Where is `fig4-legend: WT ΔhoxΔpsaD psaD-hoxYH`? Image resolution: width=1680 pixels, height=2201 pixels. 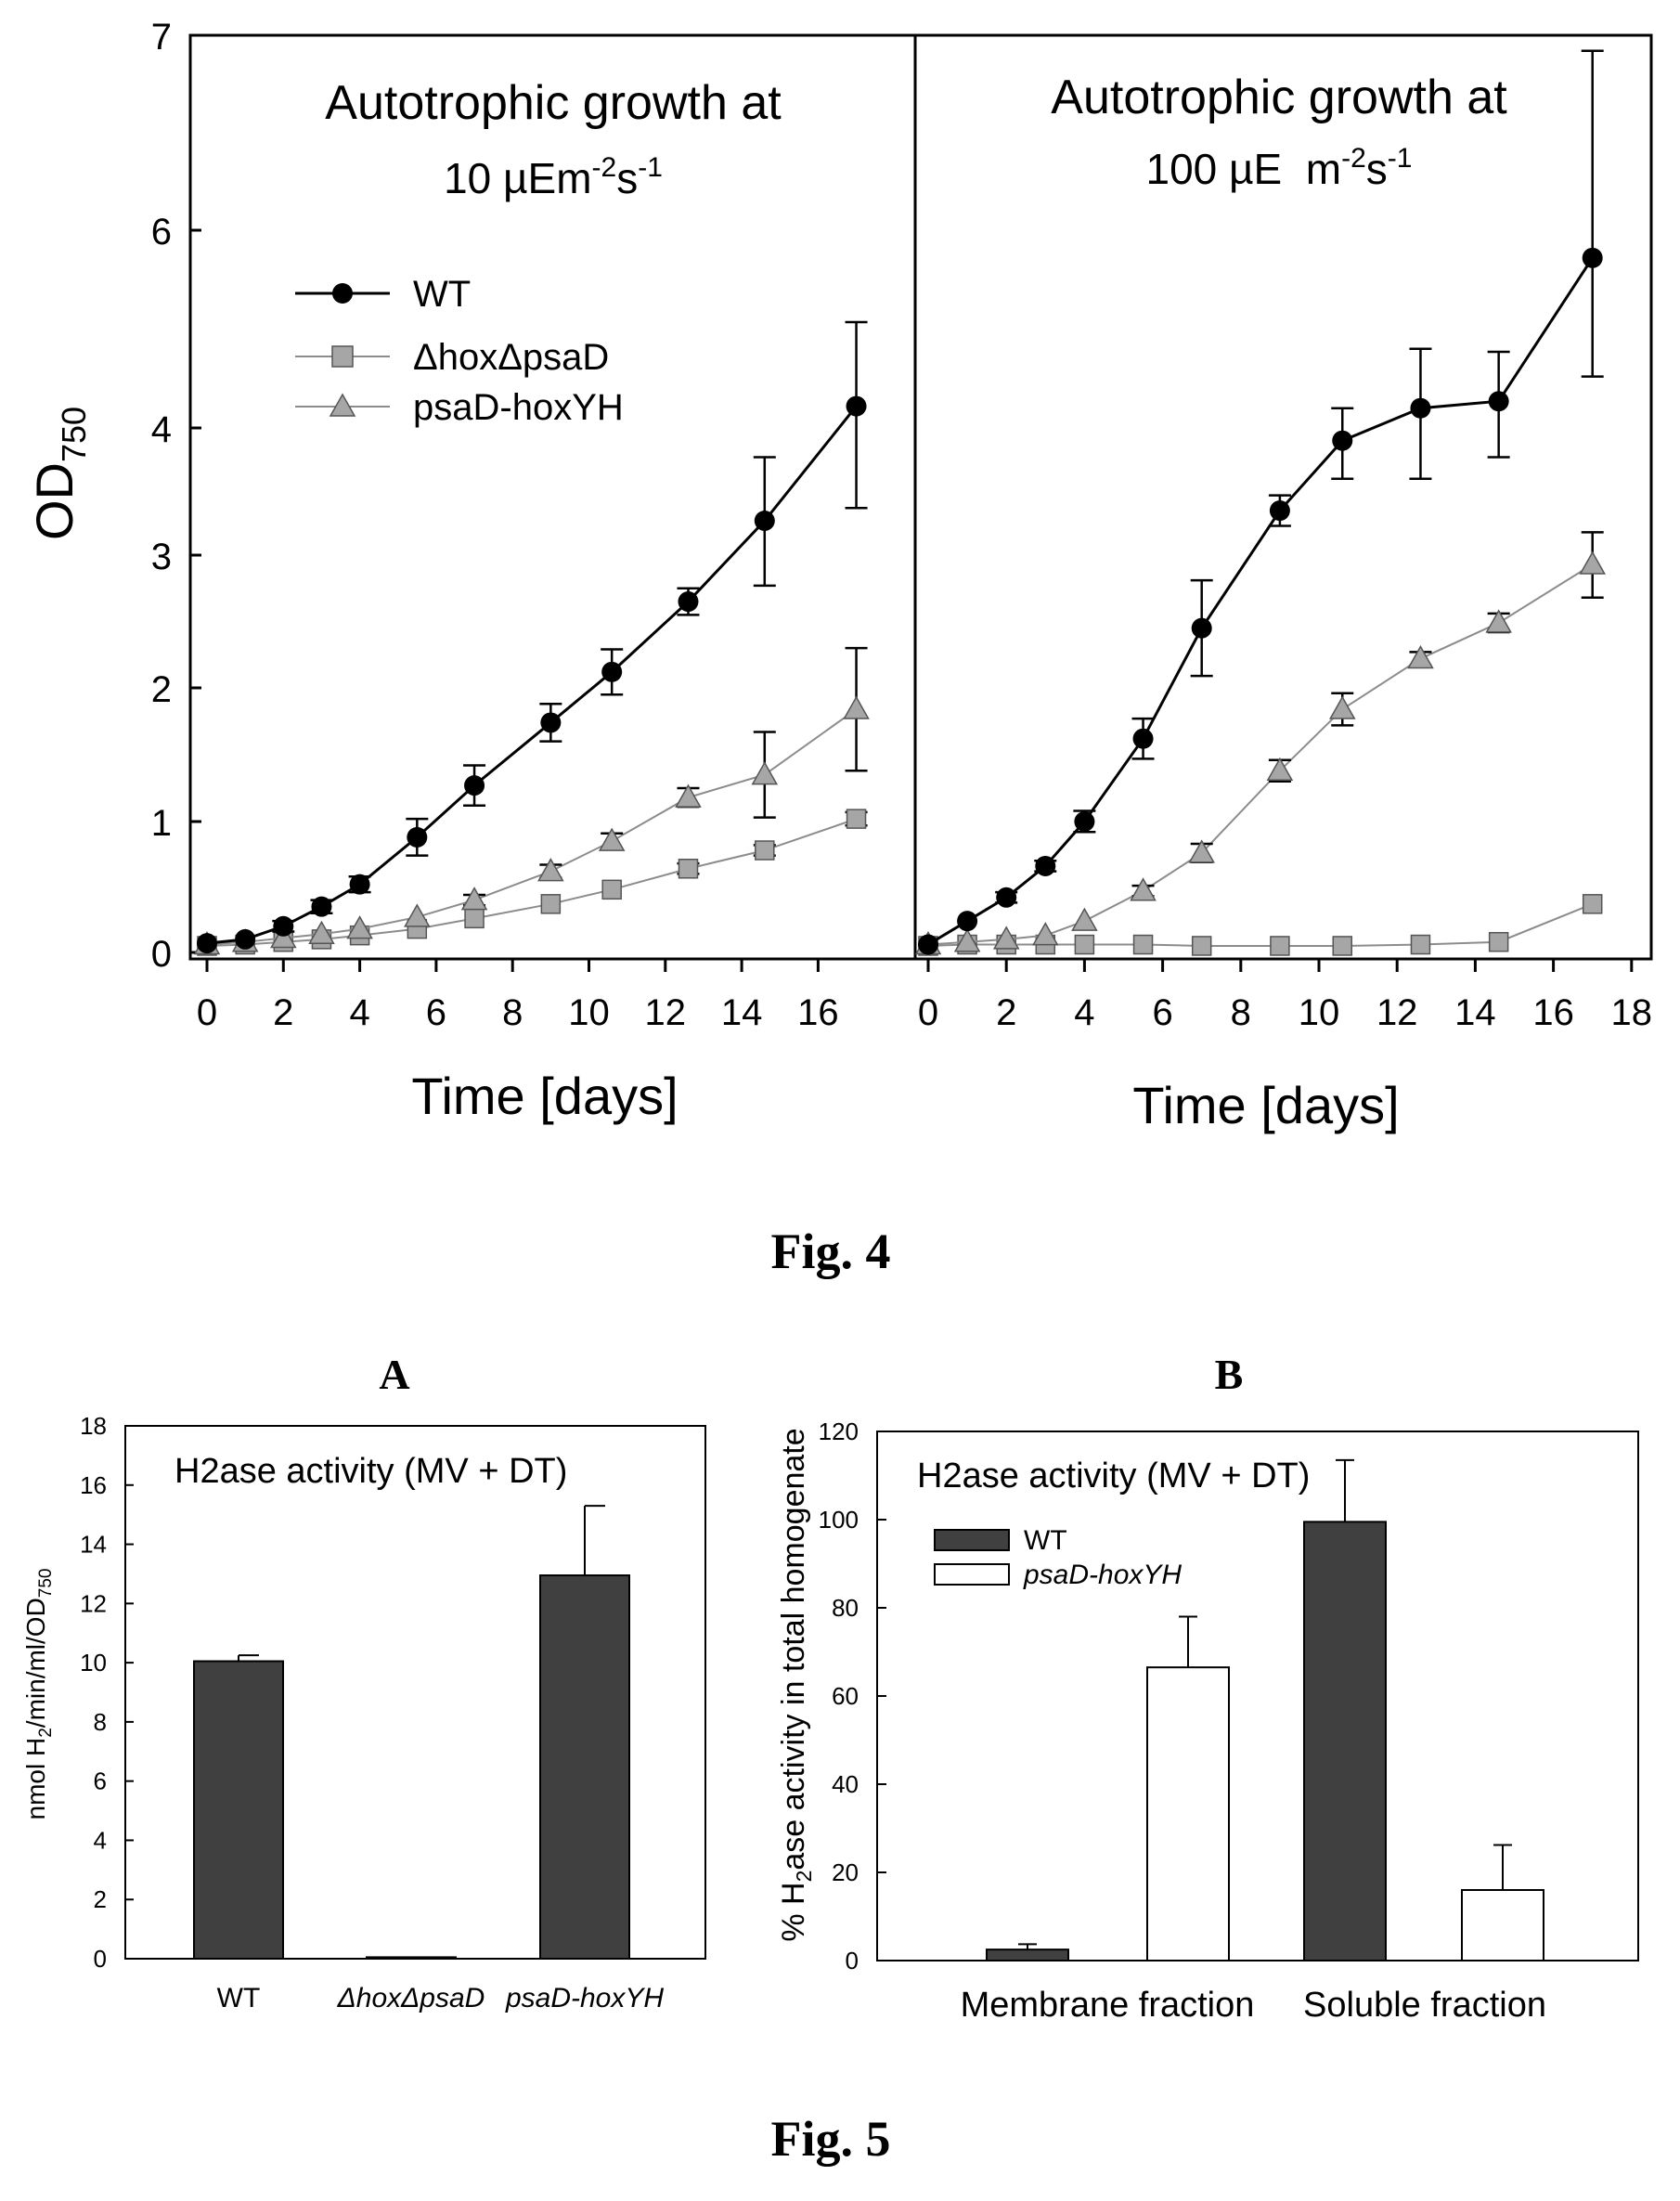
fig4-legend: WT ΔhoxΔpsaD psaD-hoxYH is located at coordinates (459, 351).